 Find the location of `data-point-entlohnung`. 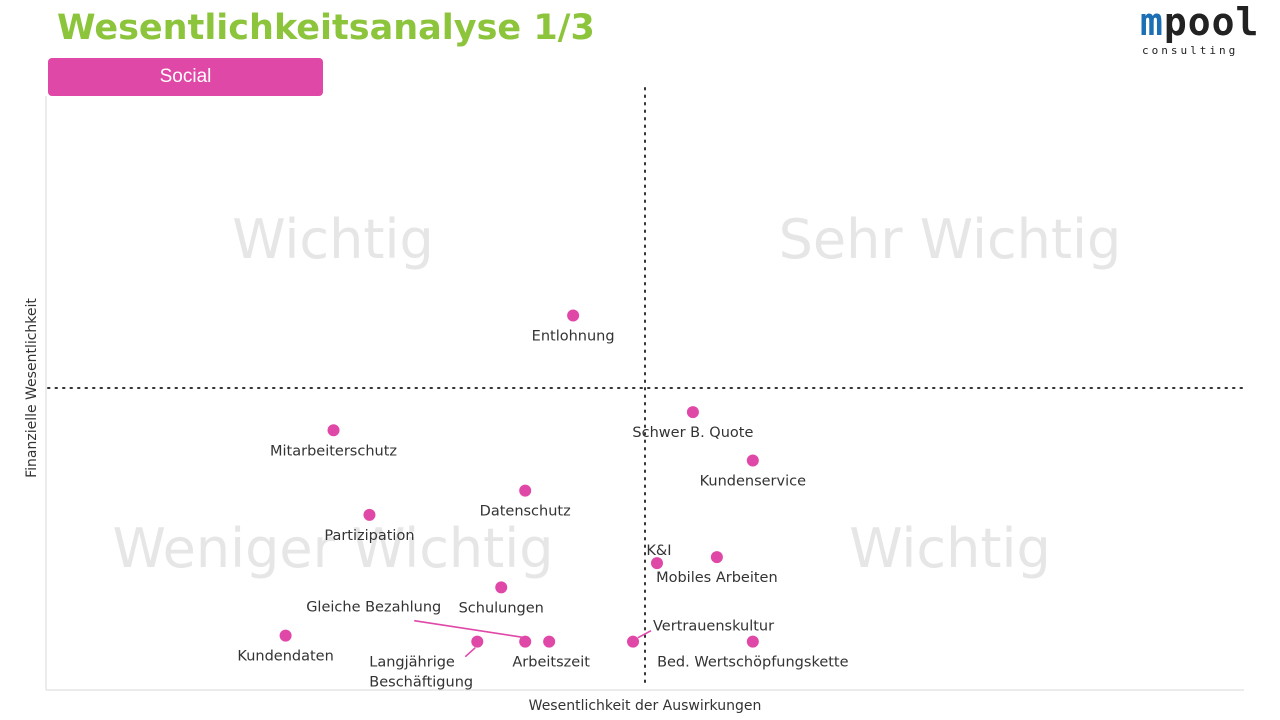

data-point-entlohnung is located at coordinates (573, 315).